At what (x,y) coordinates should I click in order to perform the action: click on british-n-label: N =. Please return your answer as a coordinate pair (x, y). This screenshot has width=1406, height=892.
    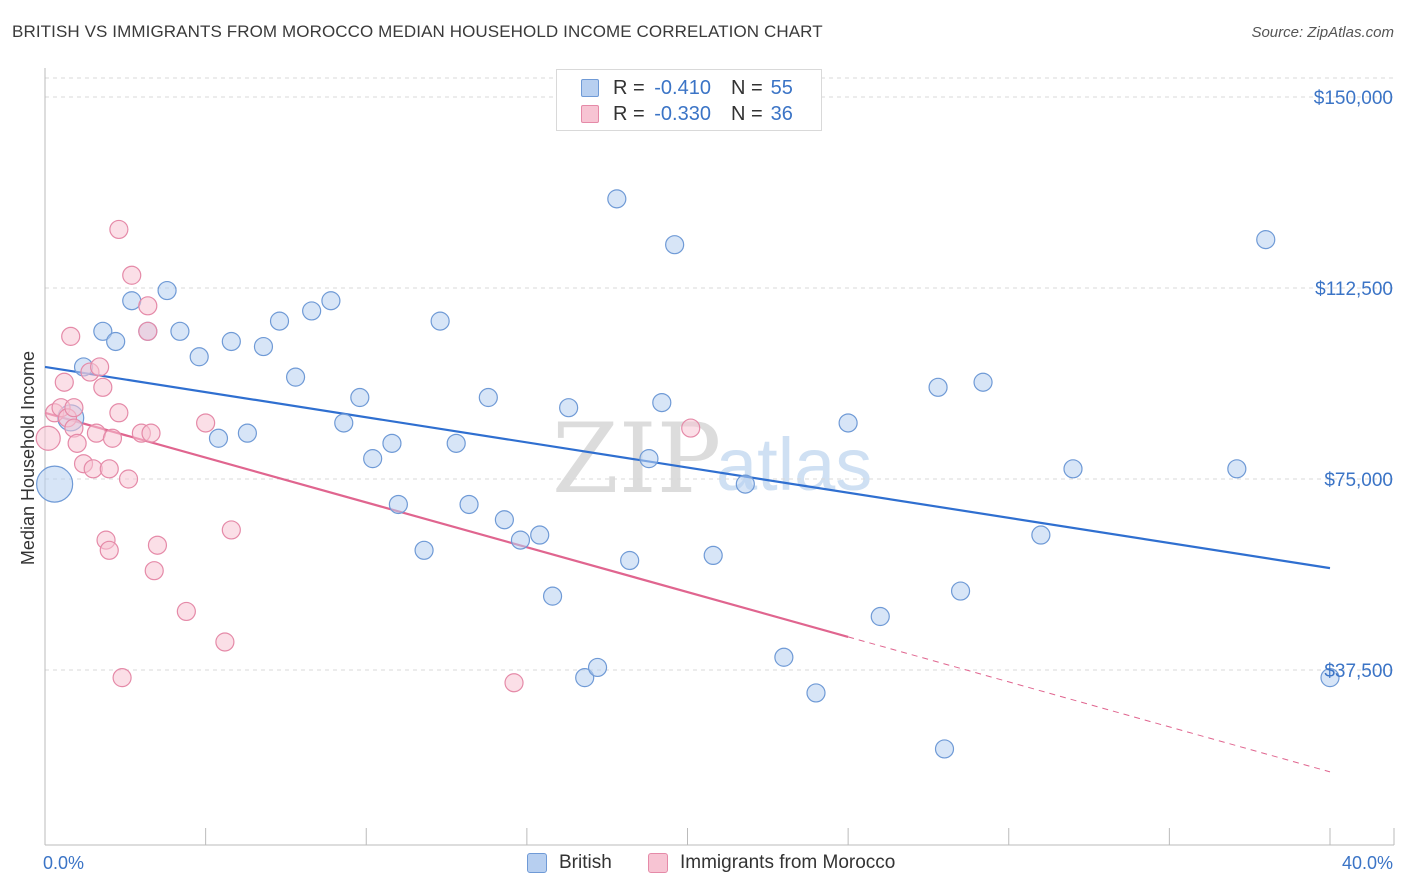
    Looking at the image, I should click on (746, 87).